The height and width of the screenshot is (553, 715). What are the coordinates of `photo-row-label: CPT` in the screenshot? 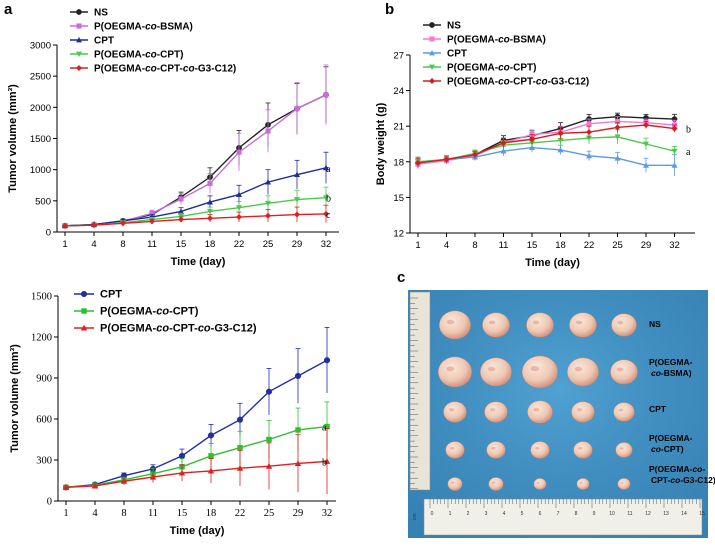 It's located at (658, 409).